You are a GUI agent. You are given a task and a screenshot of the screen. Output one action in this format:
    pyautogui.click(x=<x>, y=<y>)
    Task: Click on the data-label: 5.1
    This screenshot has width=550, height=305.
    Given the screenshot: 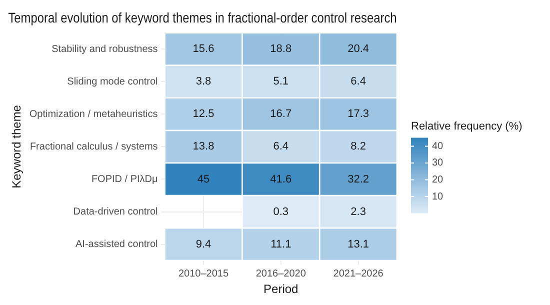 What is the action you would take?
    pyautogui.click(x=281, y=82)
    